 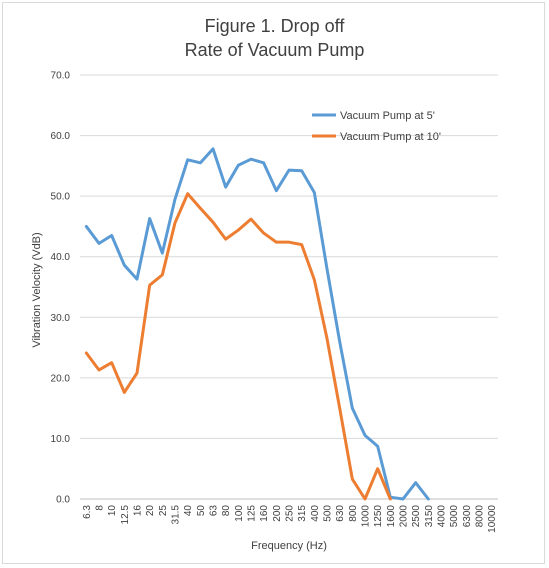 I want to click on y-tick-label: 30.0, so click(x=61, y=318).